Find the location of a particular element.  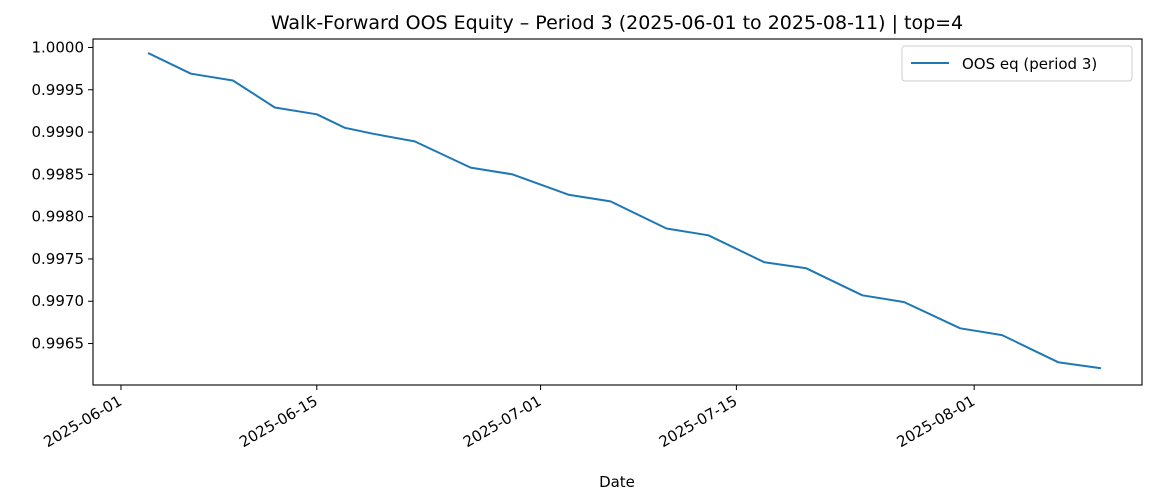

legend-box is located at coordinates (1017, 63).